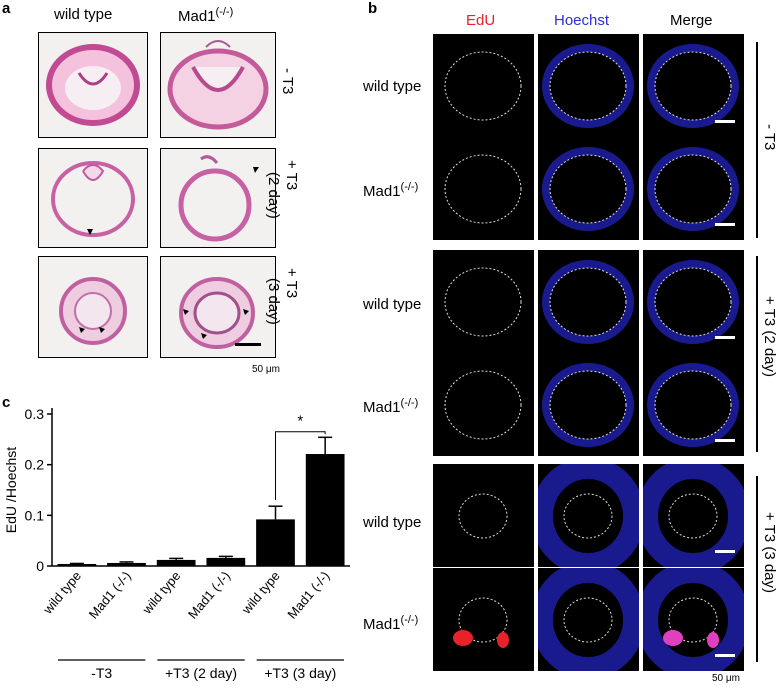 This screenshot has width=778, height=690. I want to click on panel-a-row-label-1: - T3, so click(287, 81).